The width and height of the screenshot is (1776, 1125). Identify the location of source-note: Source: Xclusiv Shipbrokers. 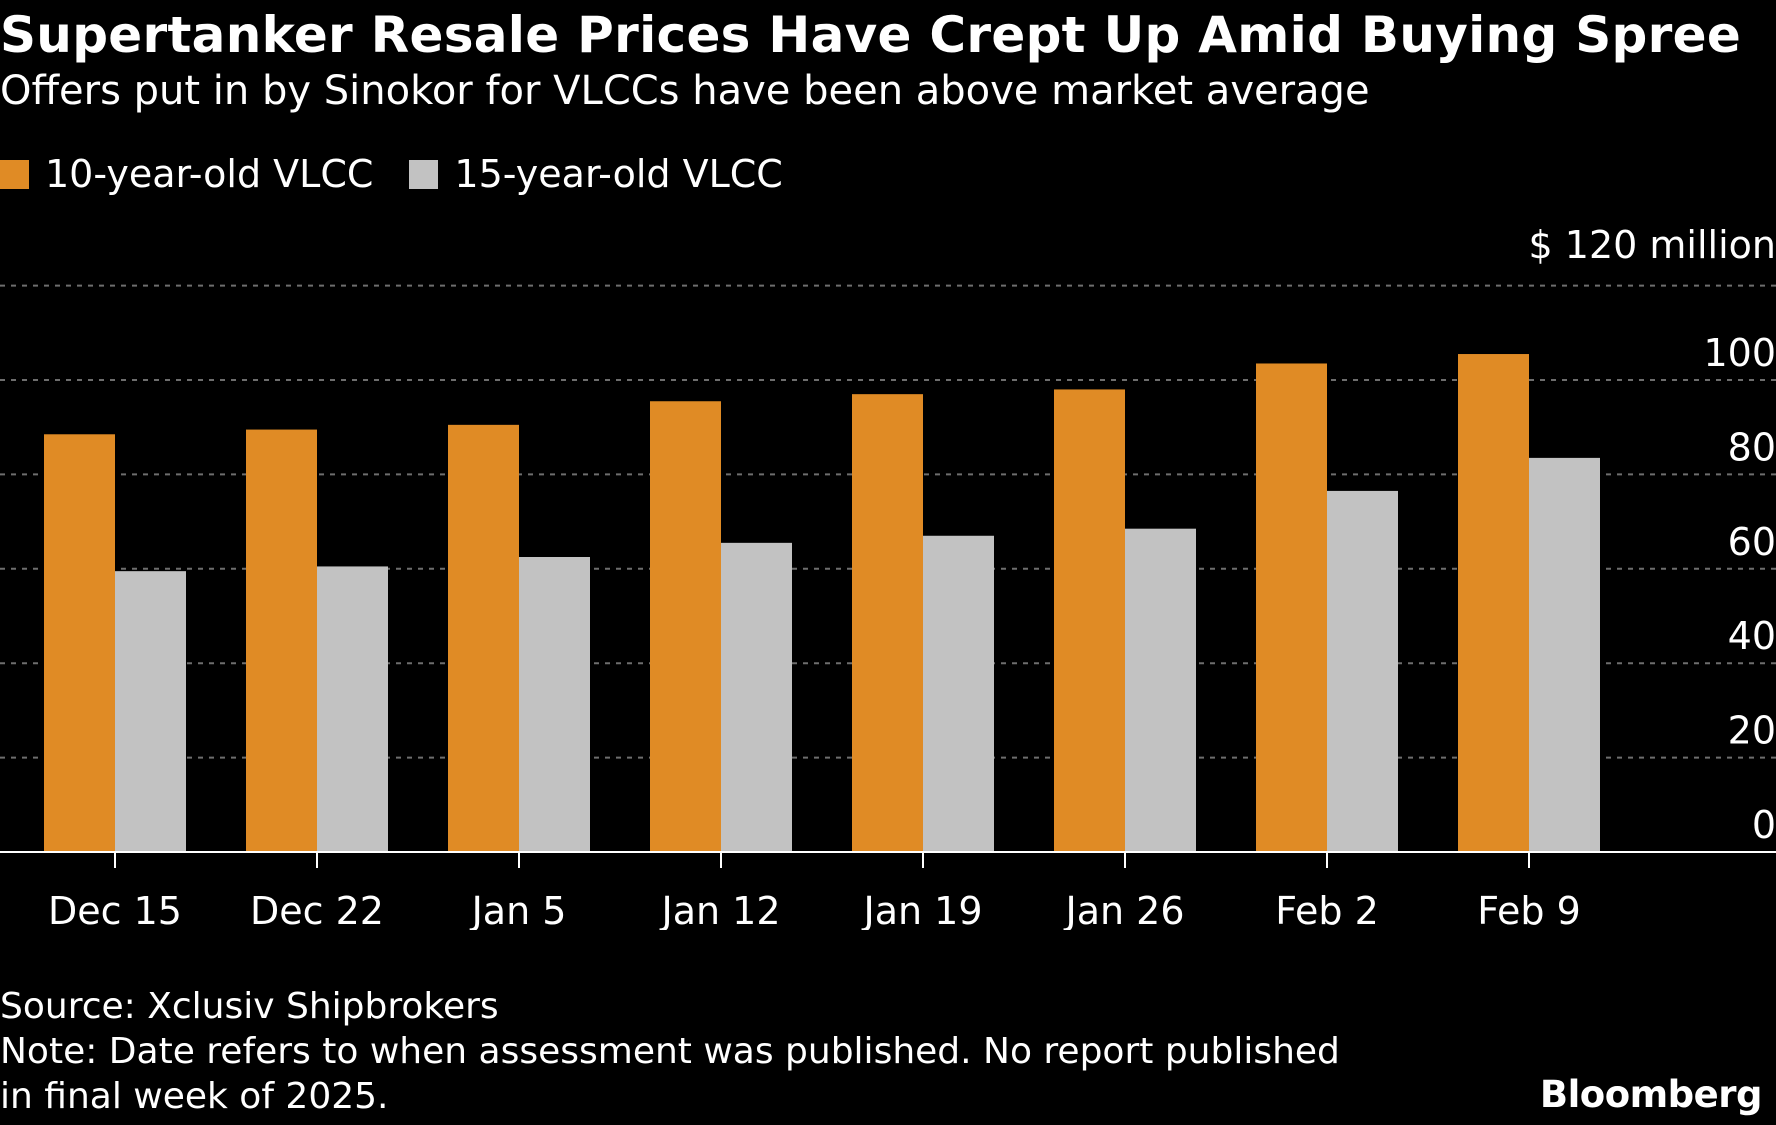
(249, 1006).